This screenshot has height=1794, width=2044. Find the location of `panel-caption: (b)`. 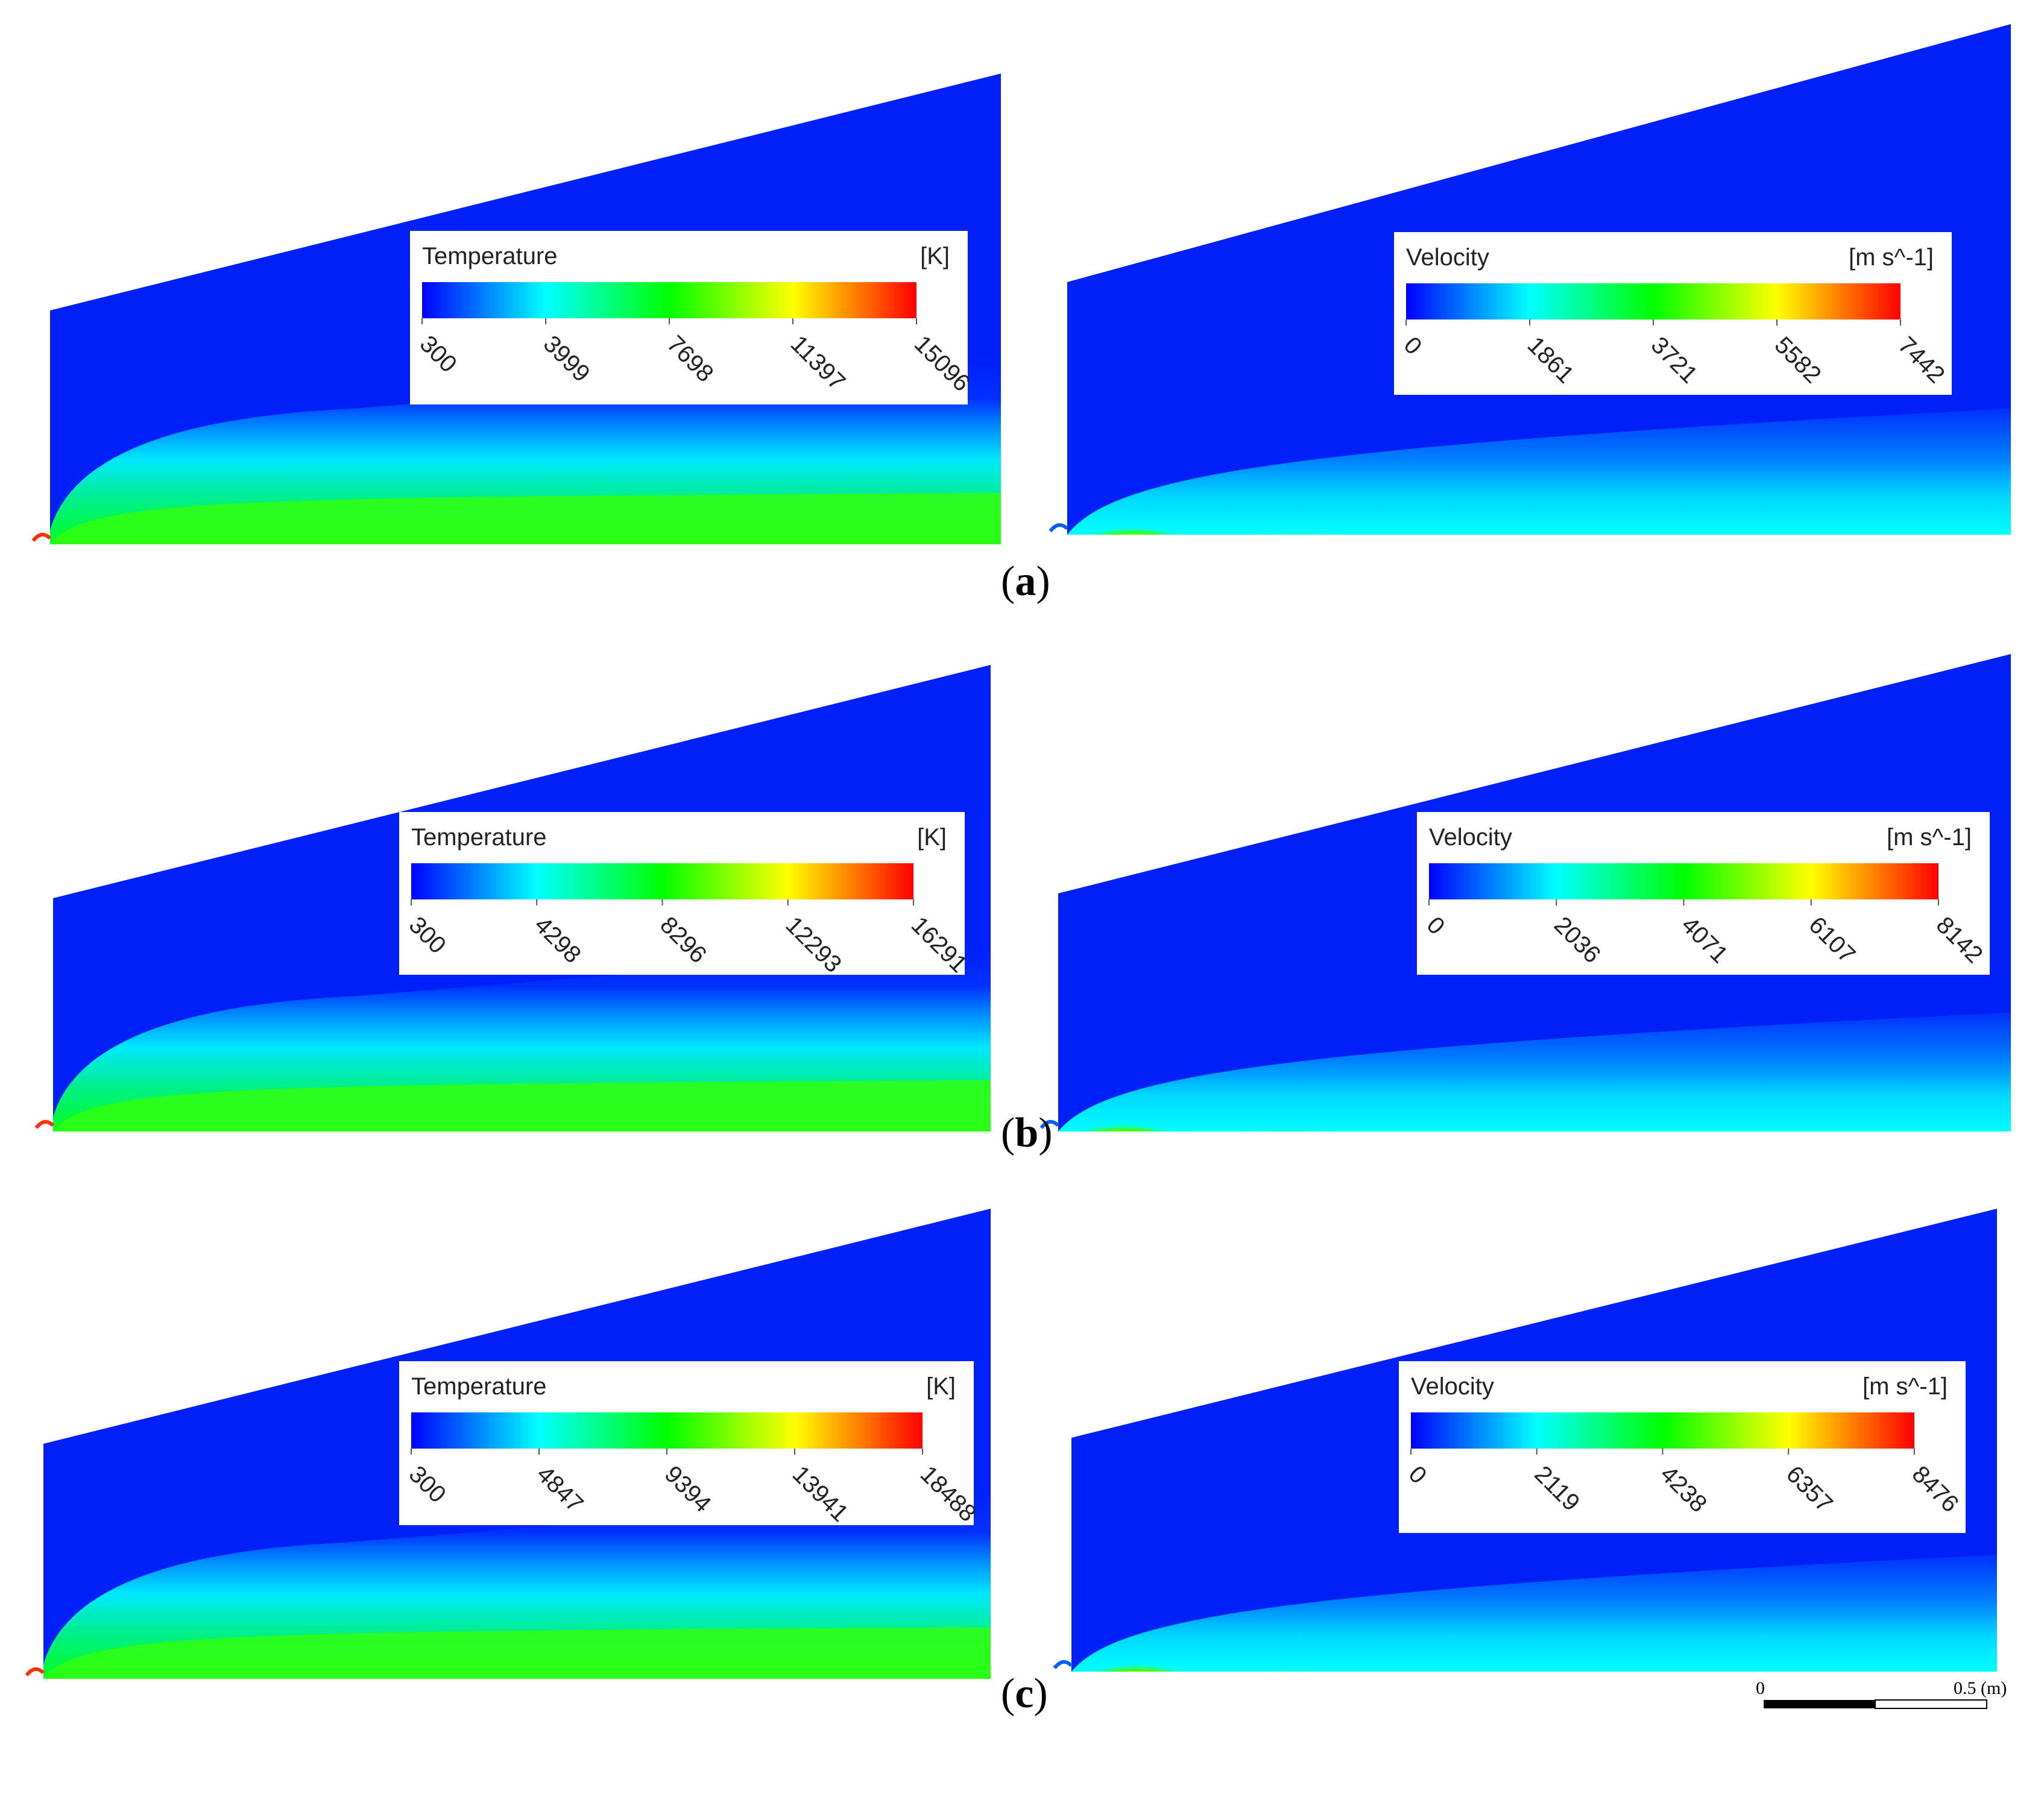

panel-caption: (b) is located at coordinates (1027, 1133).